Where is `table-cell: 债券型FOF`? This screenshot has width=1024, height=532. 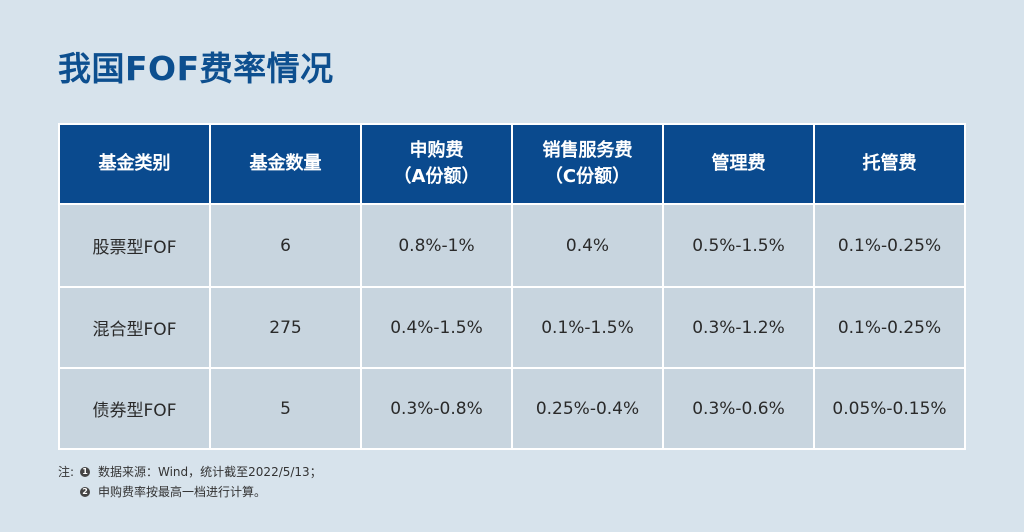 table-cell: 债券型FOF is located at coordinates (134, 408).